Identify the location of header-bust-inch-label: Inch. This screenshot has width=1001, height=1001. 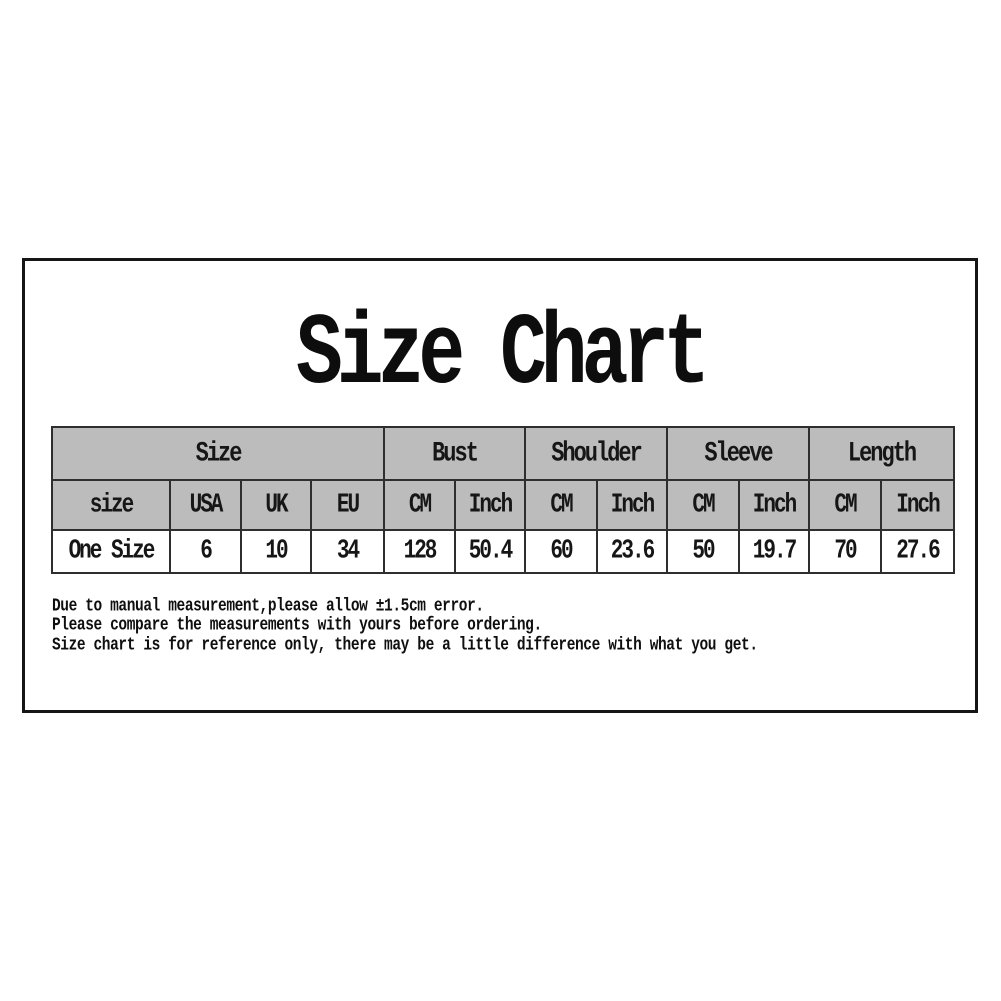
(490, 505).